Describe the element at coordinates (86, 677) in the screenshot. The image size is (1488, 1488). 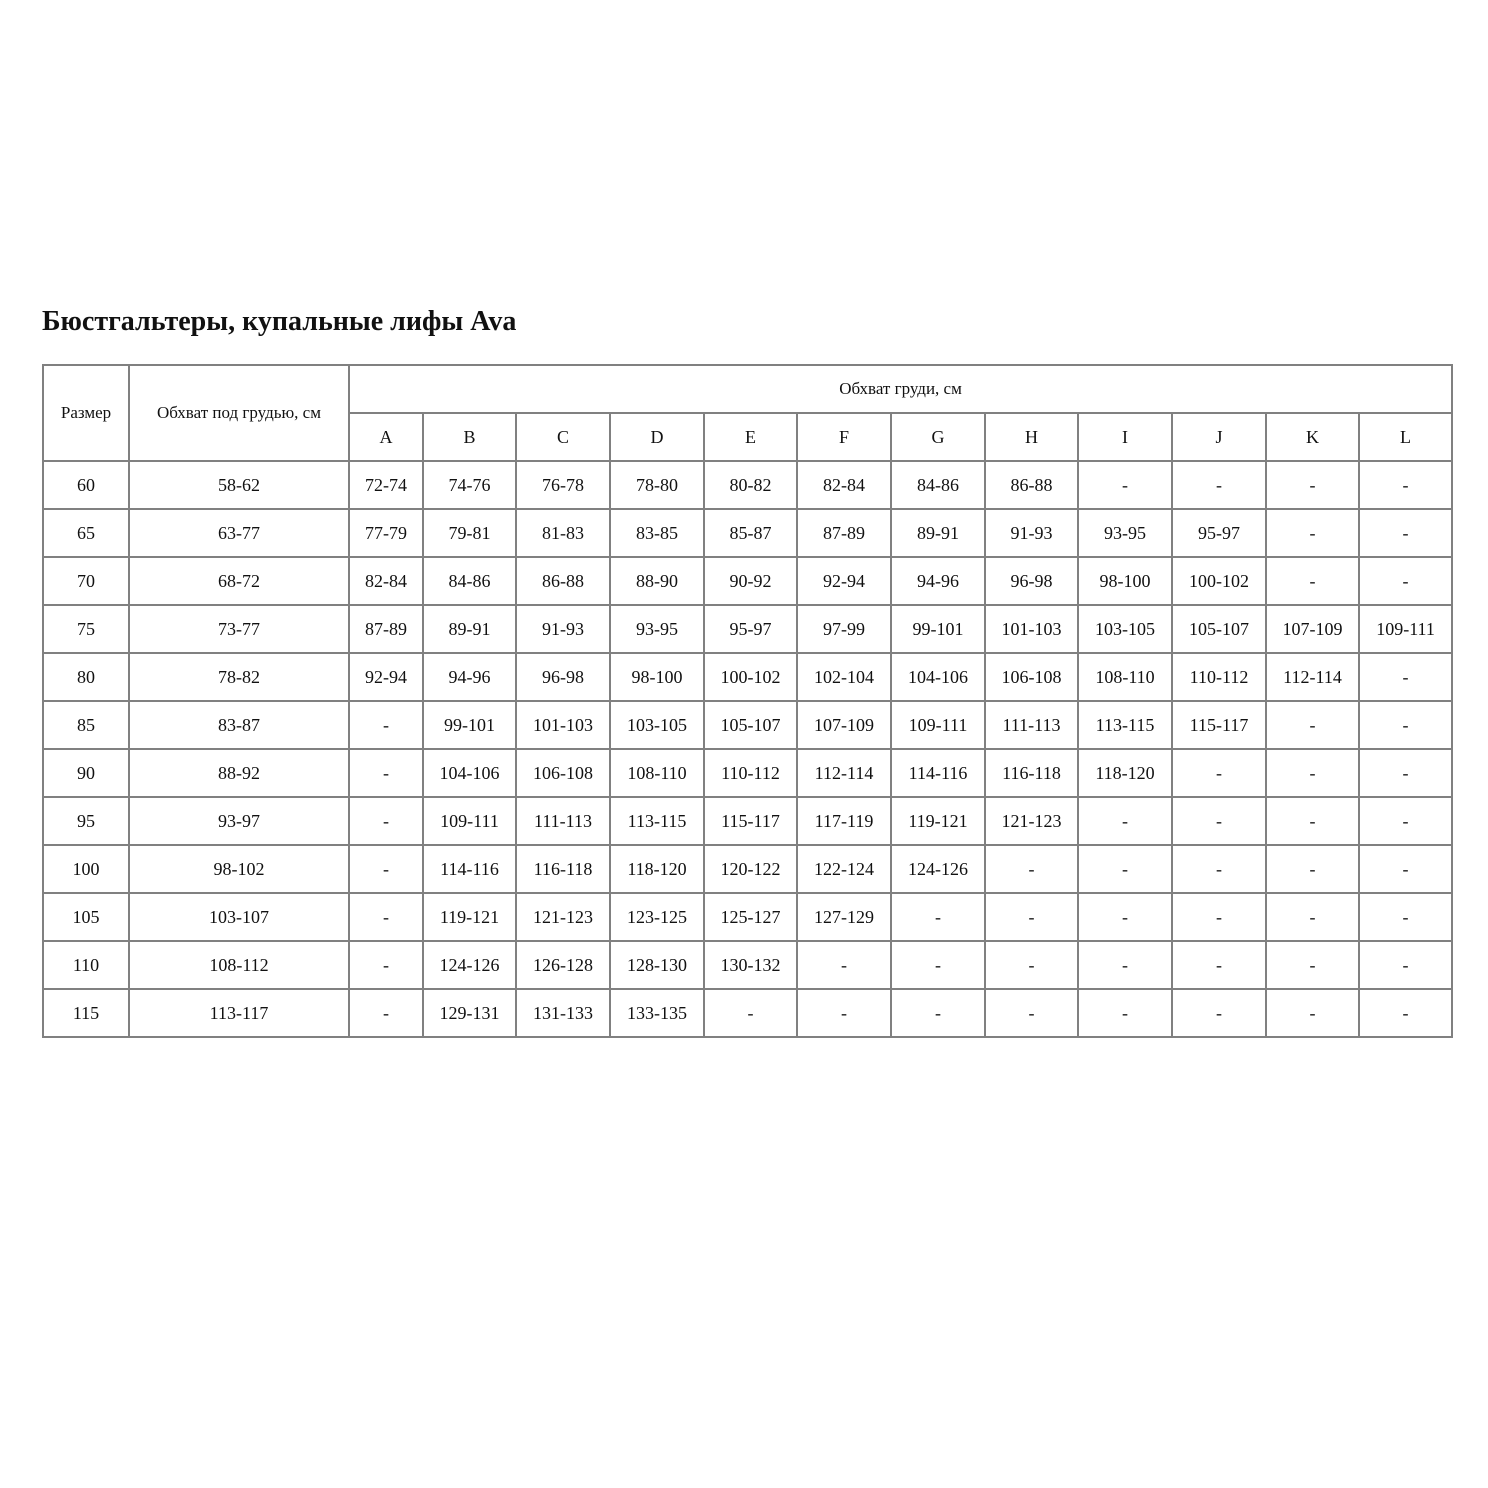
I see `size-cell: 80` at that location.